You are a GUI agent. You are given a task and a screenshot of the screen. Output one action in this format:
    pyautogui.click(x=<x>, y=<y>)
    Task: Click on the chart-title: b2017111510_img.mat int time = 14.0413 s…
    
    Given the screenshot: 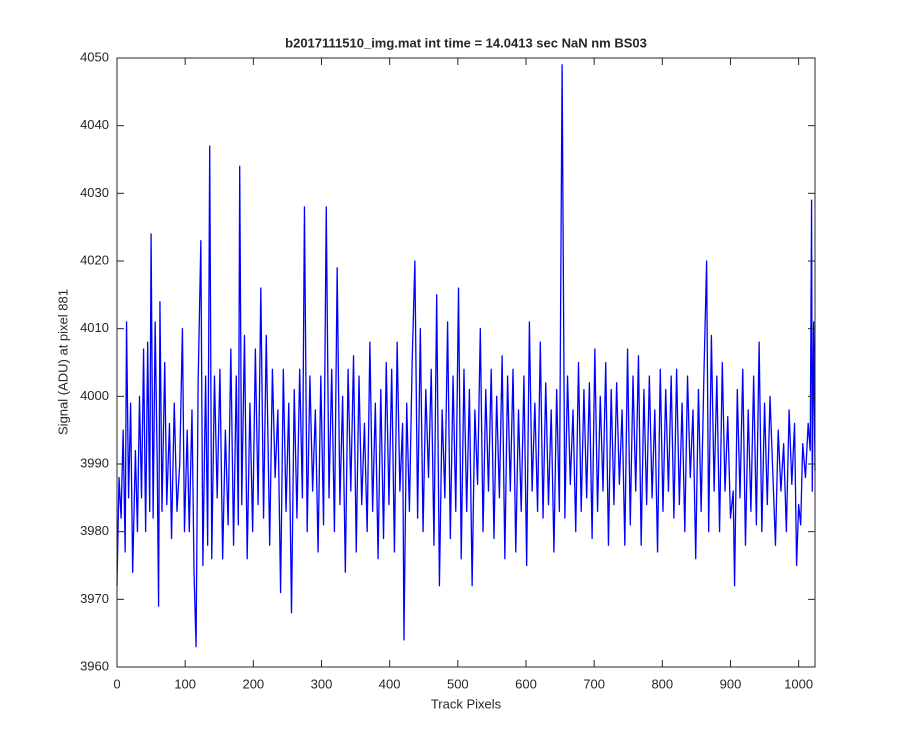 What is the action you would take?
    pyautogui.click(x=466, y=42)
    